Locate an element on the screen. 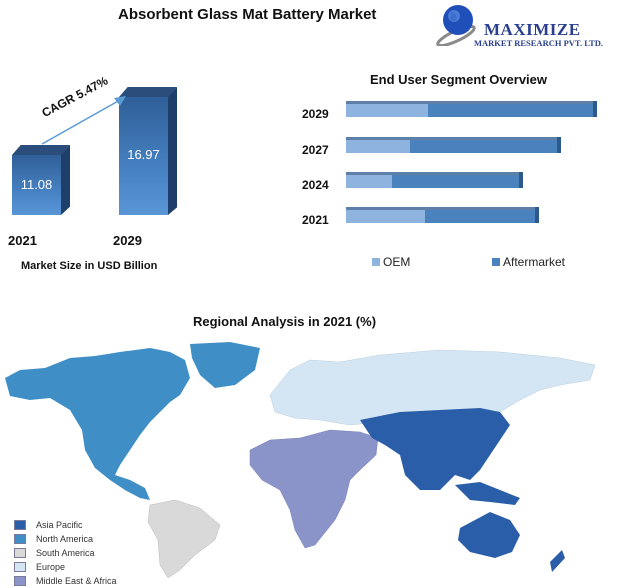 Image resolution: width=627 pixels, height=588 pixels. legend-item-south-america: South America is located at coordinates (65, 553).